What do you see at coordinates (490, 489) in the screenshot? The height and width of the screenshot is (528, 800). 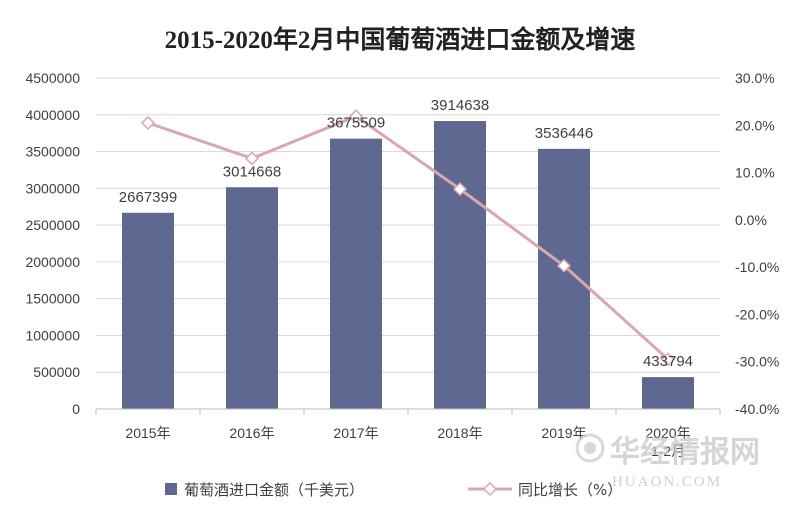 I see `legend-diamond-icon` at bounding box center [490, 489].